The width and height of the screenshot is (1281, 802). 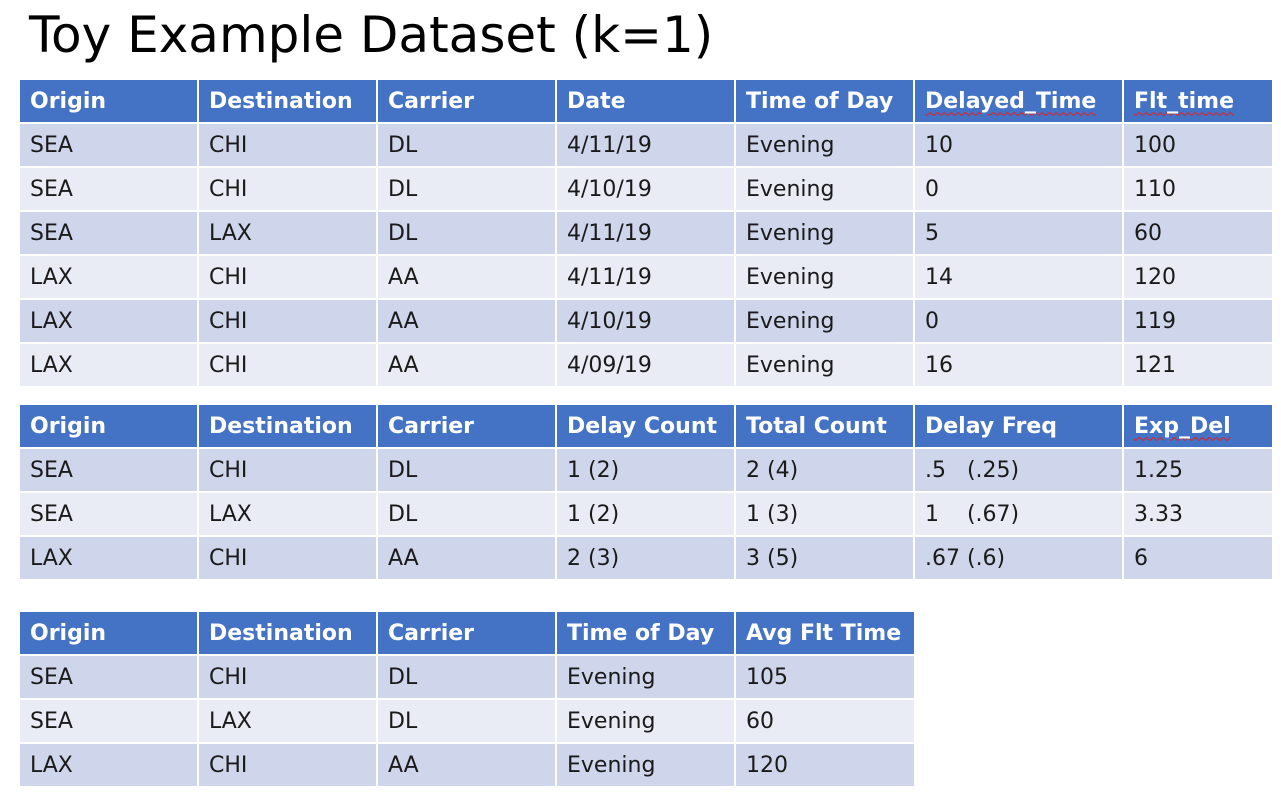 I want to click on table-row: SEA CHI DL 4/11/19 Evening 10 100, so click(x=646, y=145).